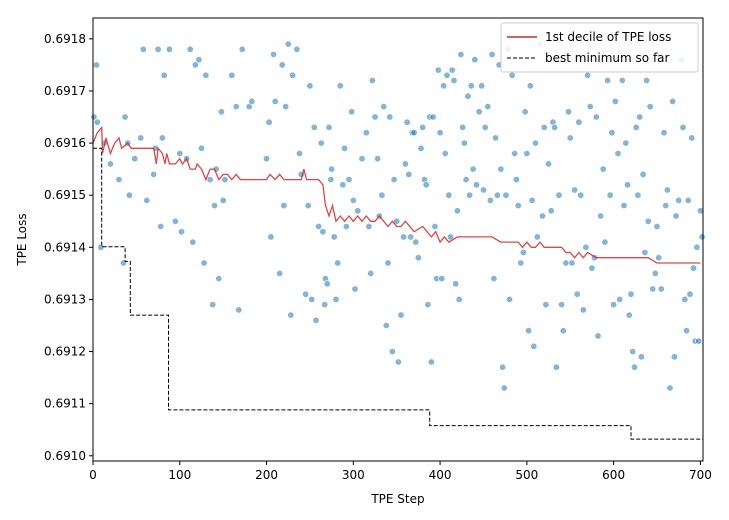 This screenshot has width=729, height=520. I want to click on y-tick-label: 0.6916, so click(65, 143).